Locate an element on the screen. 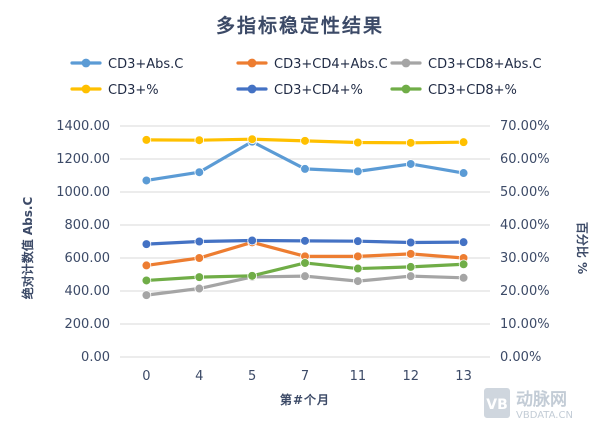 The image size is (600, 437). legend-item: CD3+CD8+Abs.C is located at coordinates (466, 64).